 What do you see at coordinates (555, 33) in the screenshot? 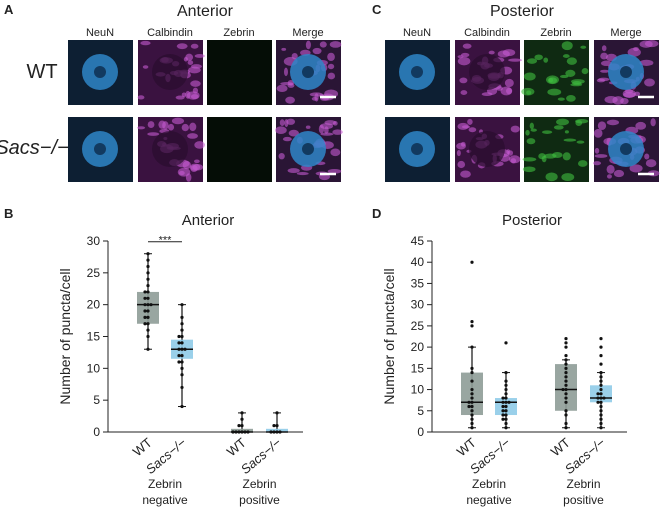
I see `column-label: Zebrin` at bounding box center [555, 33].